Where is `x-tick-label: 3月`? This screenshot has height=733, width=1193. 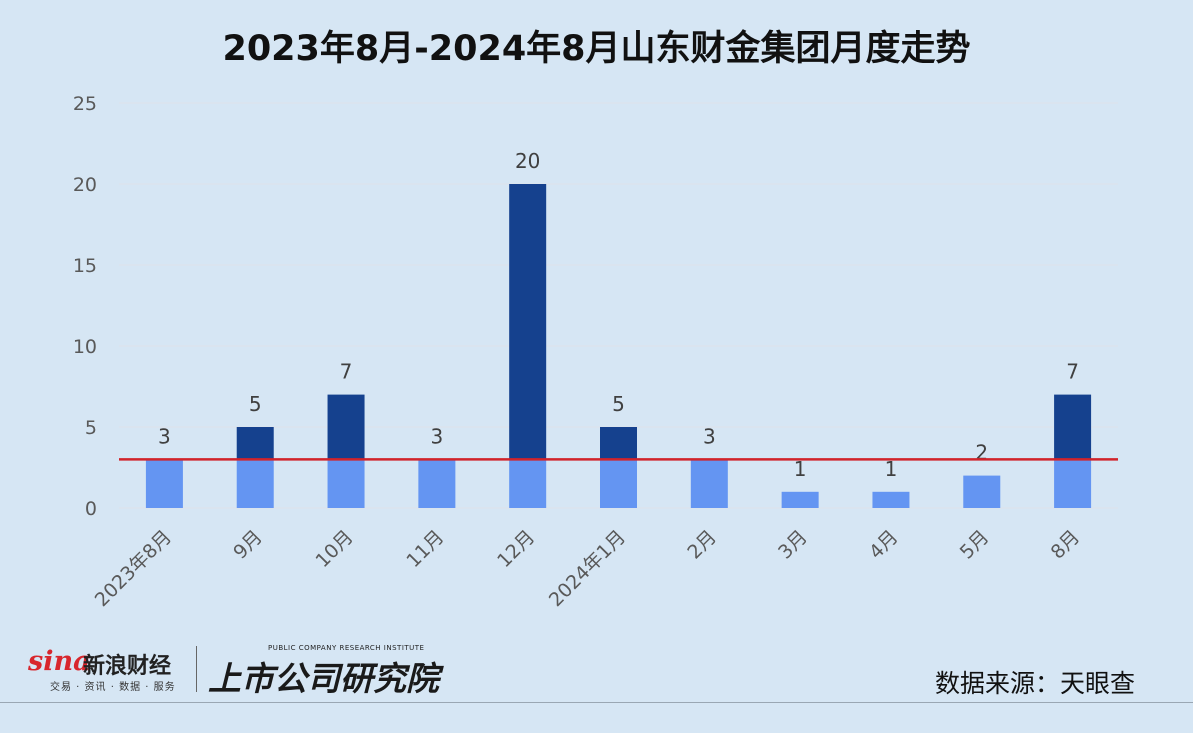 x-tick-label: 3月 is located at coordinates (793, 545).